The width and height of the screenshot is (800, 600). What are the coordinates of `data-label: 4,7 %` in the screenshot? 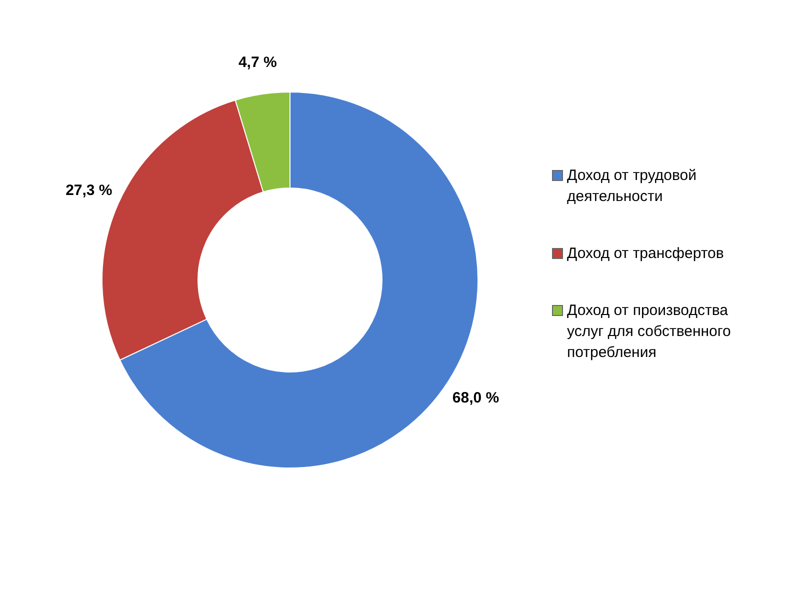 It's located at (257, 62).